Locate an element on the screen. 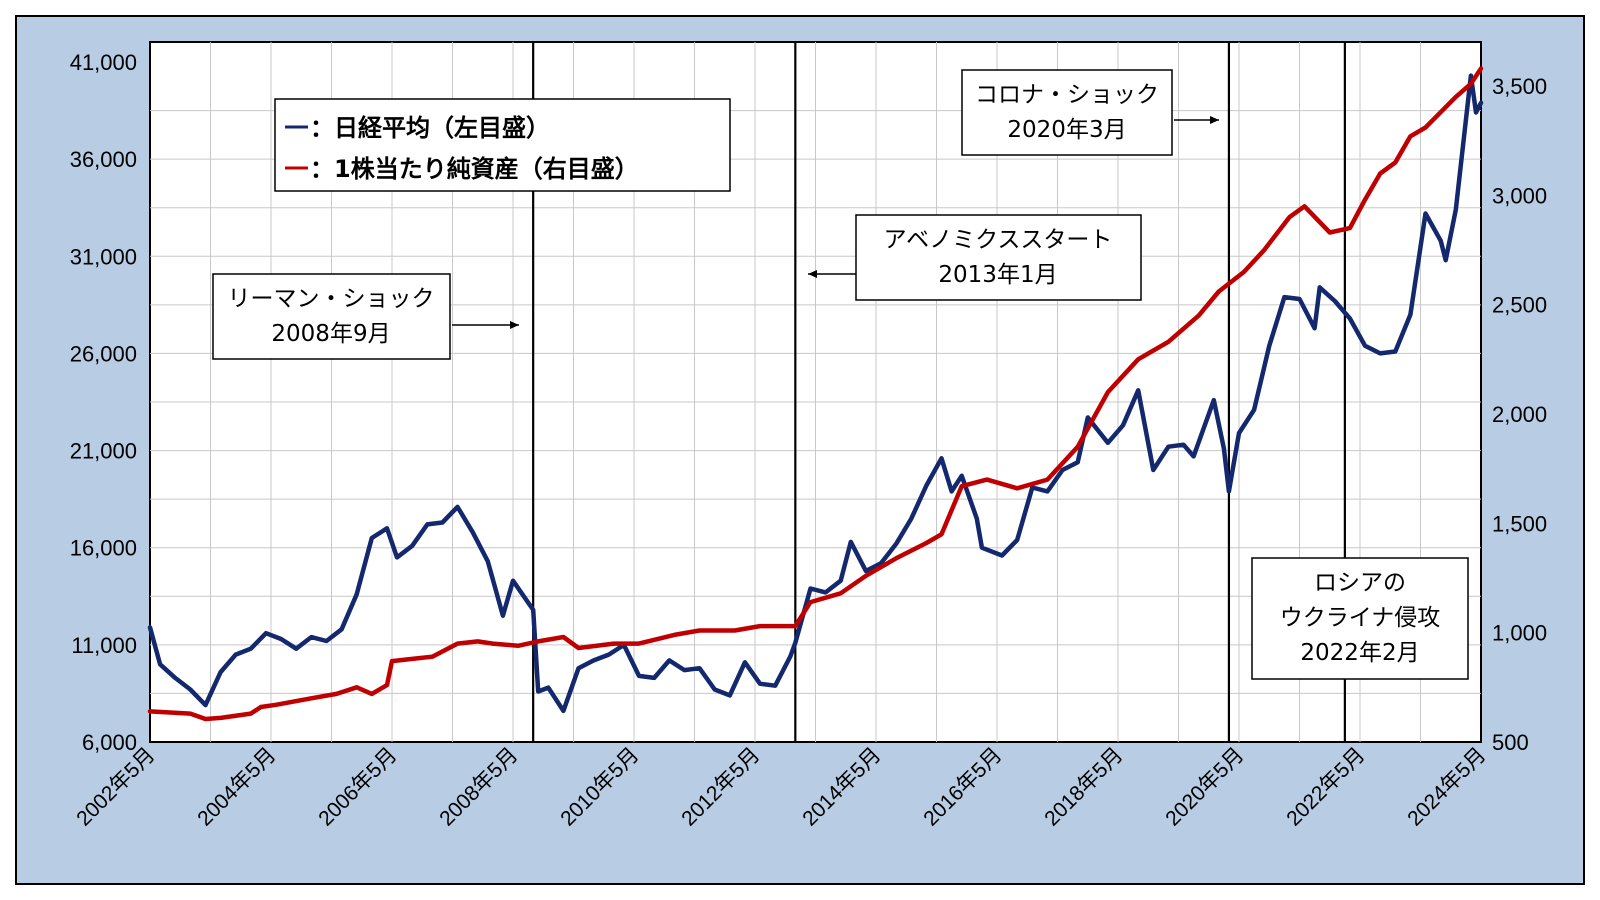 The image size is (1600, 900). y-right-tick-label: 2,000 is located at coordinates (1519, 414).